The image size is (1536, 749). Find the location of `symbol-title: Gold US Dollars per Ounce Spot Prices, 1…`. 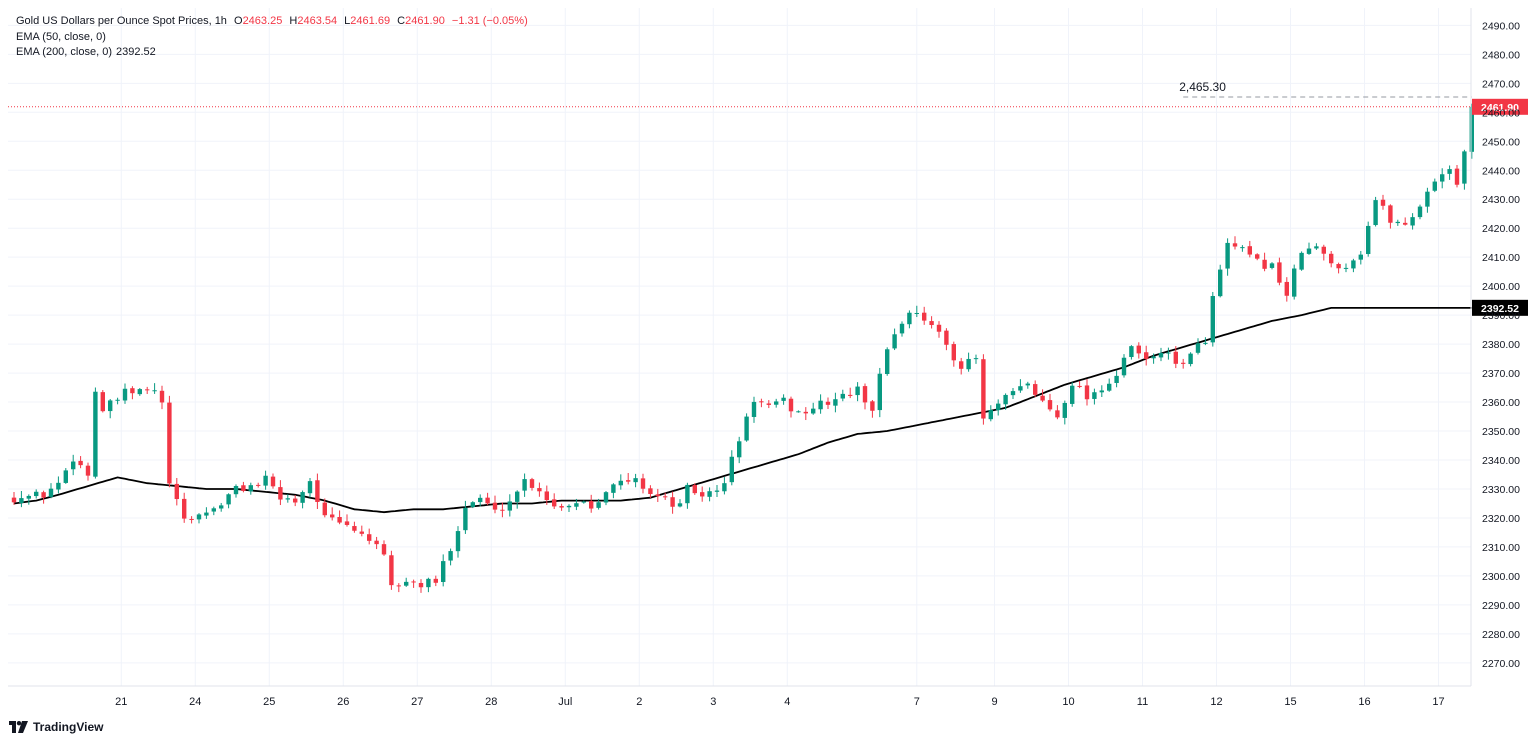

symbol-title: Gold US Dollars per Ounce Spot Prices, 1… is located at coordinates (121, 21).